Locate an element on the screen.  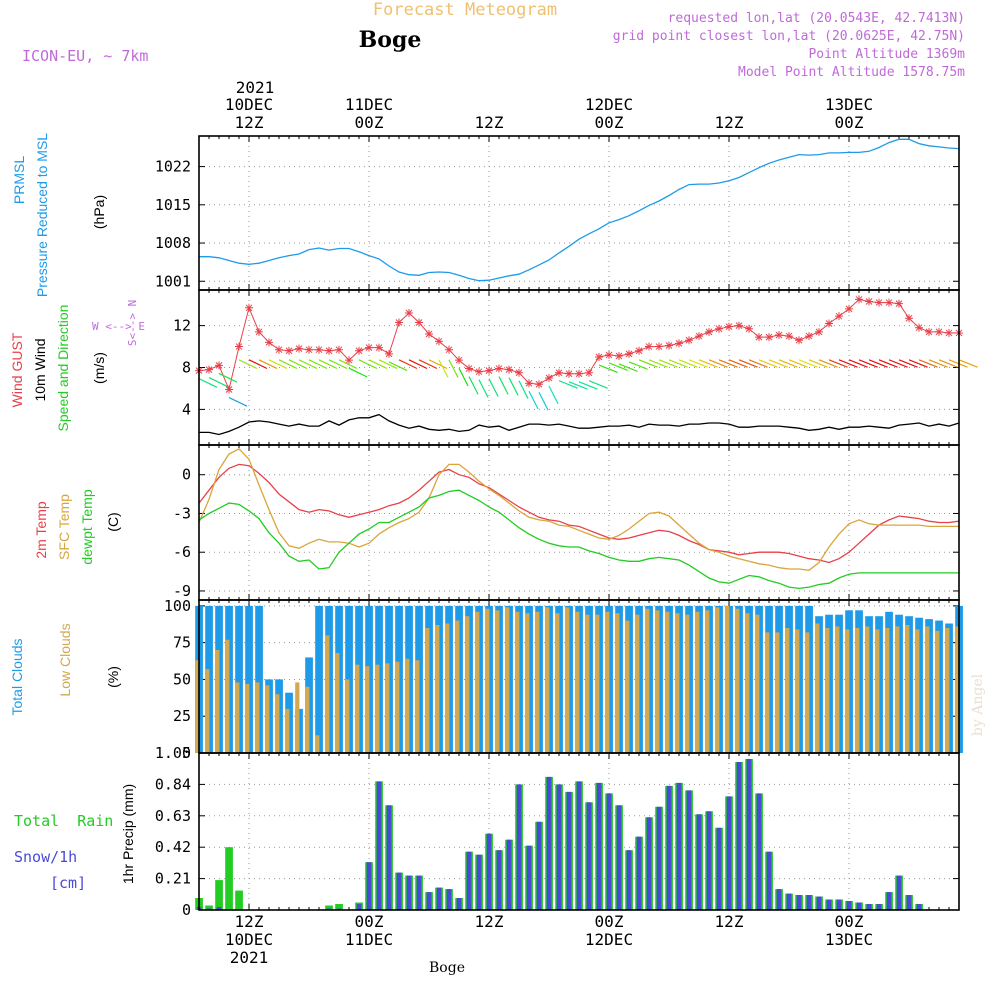
time-label-bottom: 13DEC is located at coordinates (849, 939).